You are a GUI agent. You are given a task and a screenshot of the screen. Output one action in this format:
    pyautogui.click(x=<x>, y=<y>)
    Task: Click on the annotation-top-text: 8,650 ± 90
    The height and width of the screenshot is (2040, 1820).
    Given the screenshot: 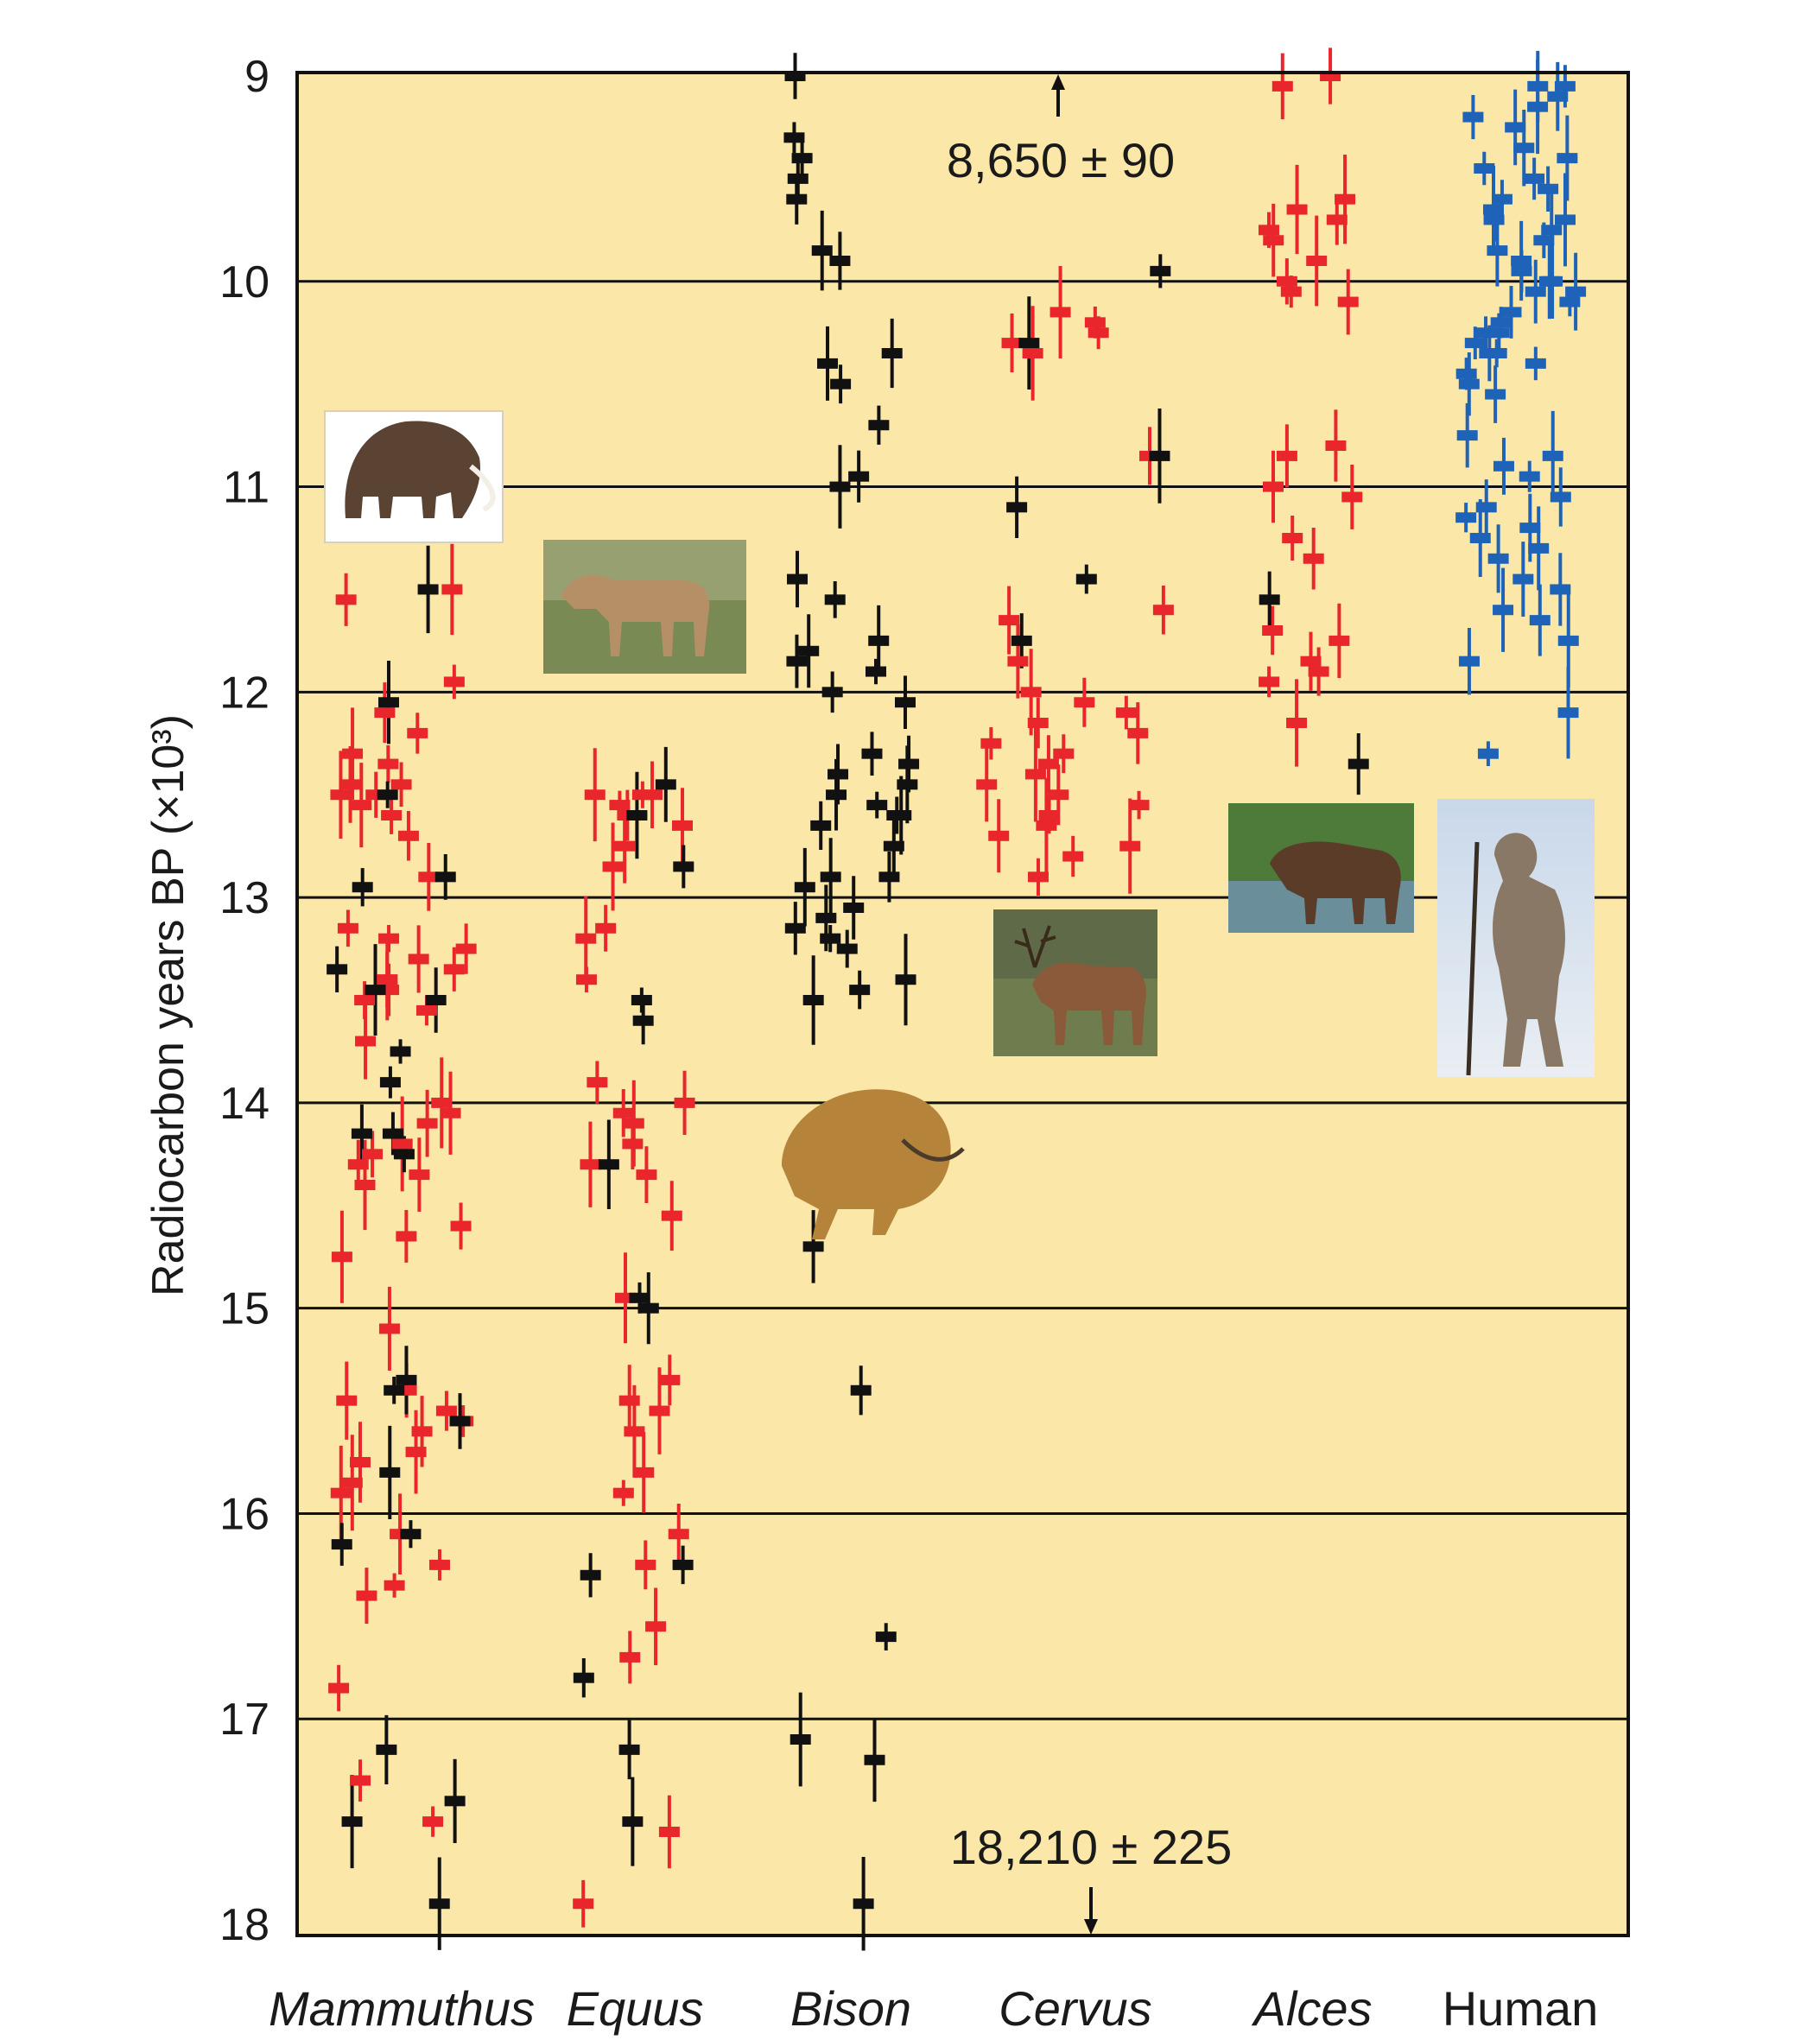 What is the action you would take?
    pyautogui.click(x=1061, y=160)
    